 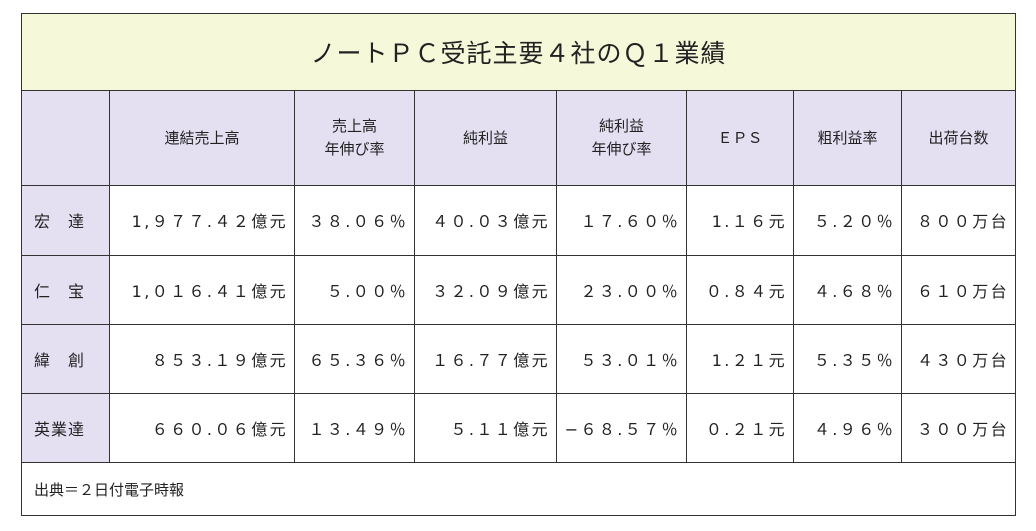 What do you see at coordinates (354, 138) in the screenshot?
I see `column-header: 売上高 年伸び率` at bounding box center [354, 138].